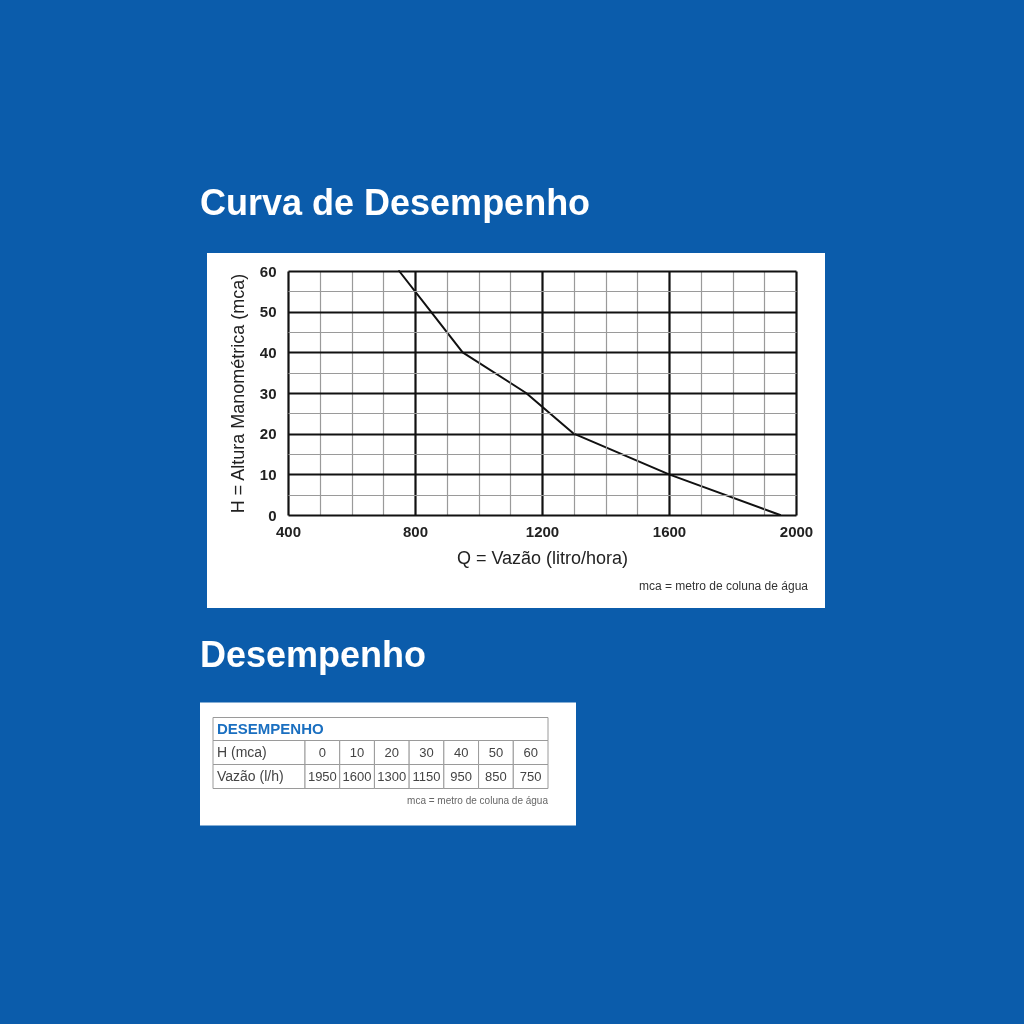 The width and height of the screenshot is (1024, 1024). Describe the element at coordinates (268, 271) in the screenshot. I see `y-tick-label: 60` at that location.